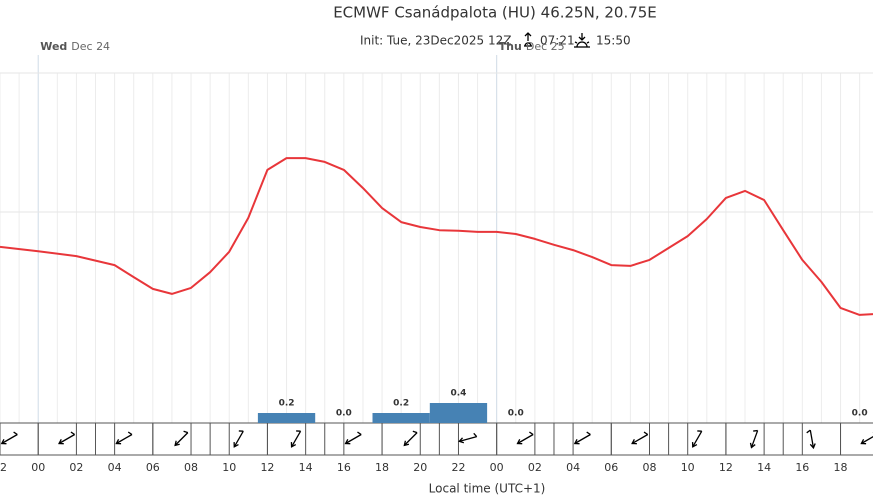  I want to click on day-date: Dec 24, so click(90, 46).